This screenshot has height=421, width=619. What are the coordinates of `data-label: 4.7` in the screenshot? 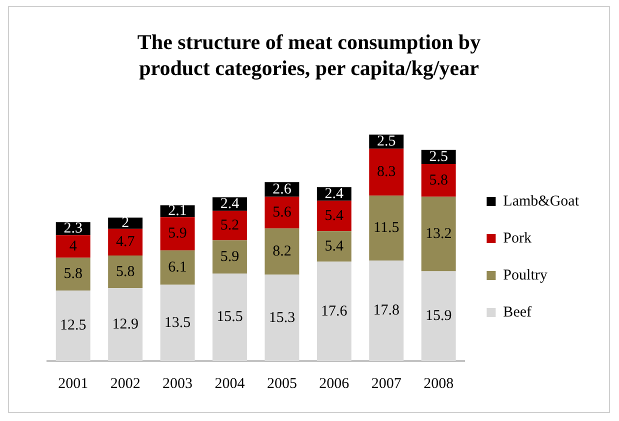 It's located at (126, 242).